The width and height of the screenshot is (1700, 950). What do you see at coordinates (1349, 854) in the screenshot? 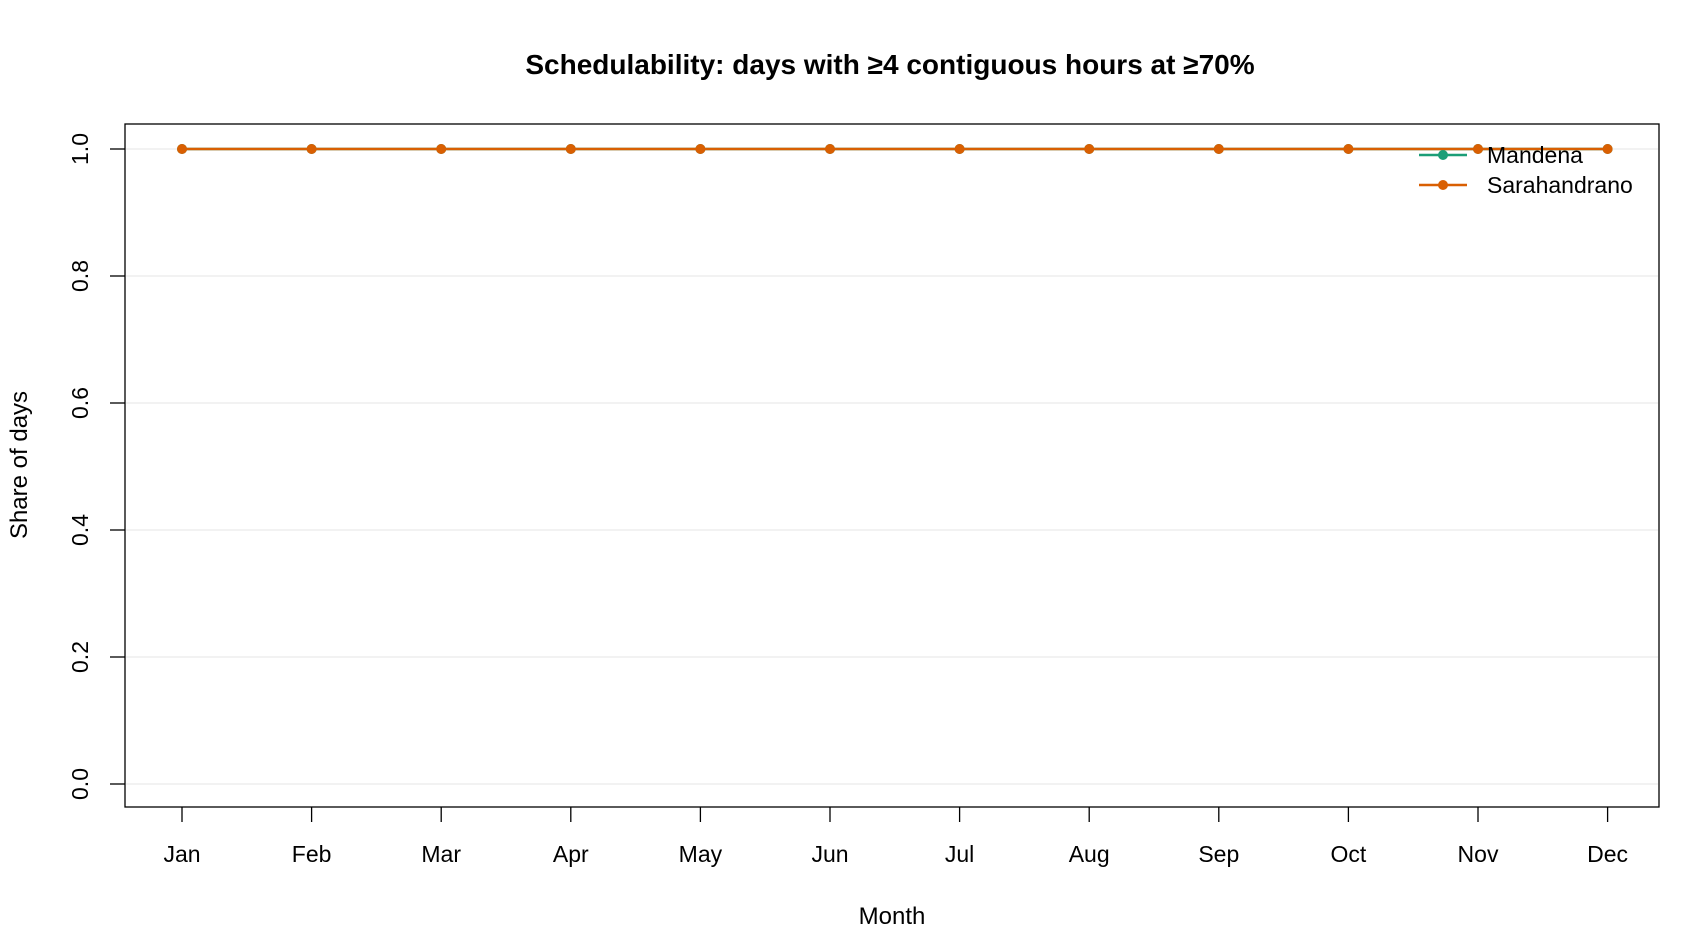
I see `x-tick-label: Oct` at bounding box center [1349, 854].